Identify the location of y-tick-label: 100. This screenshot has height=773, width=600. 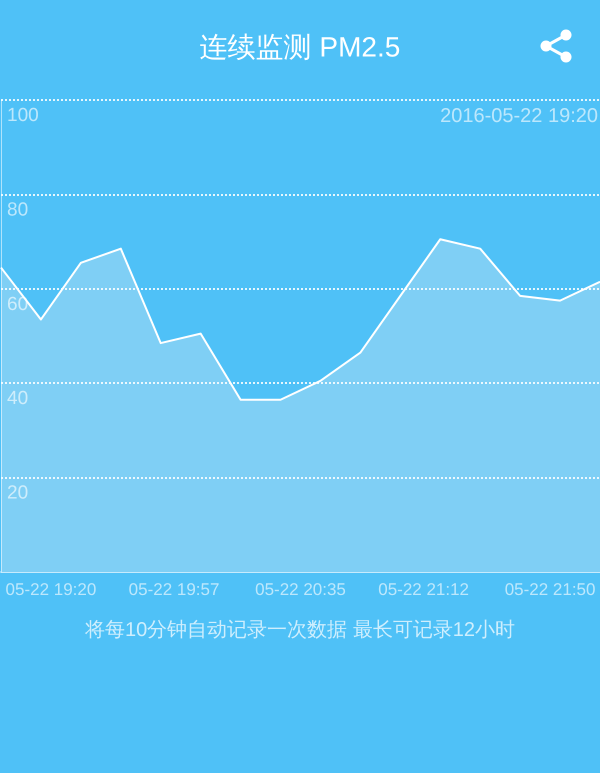
(23, 115).